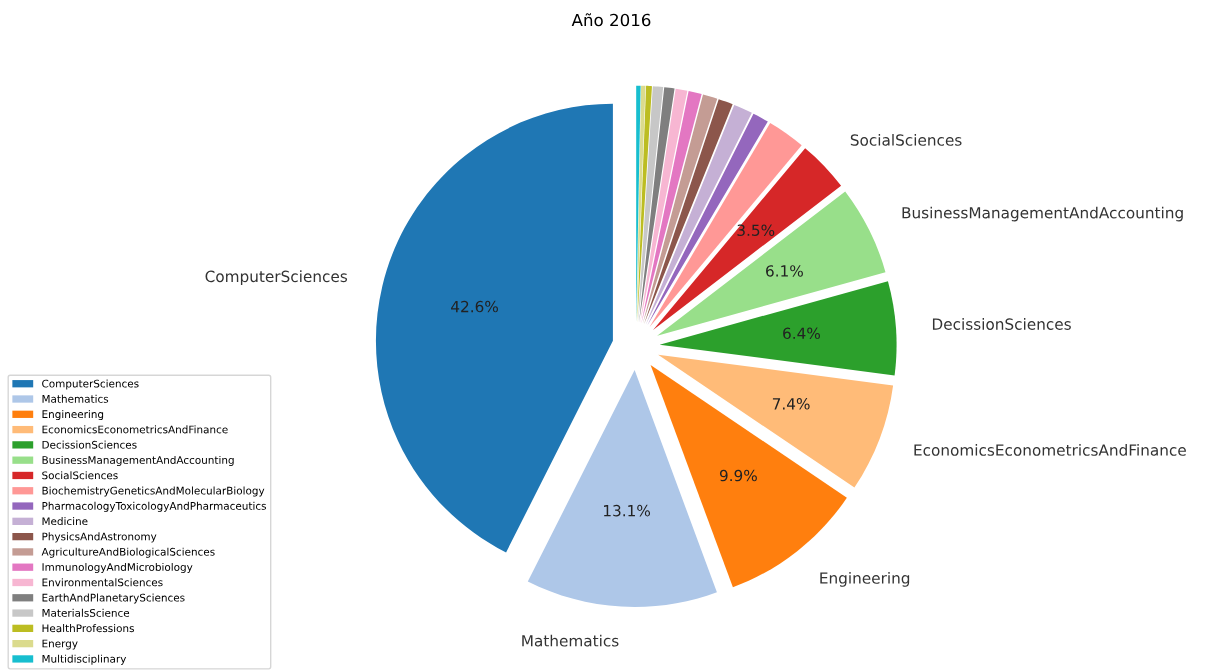  I want to click on data-label: 3.5%, so click(756, 230).